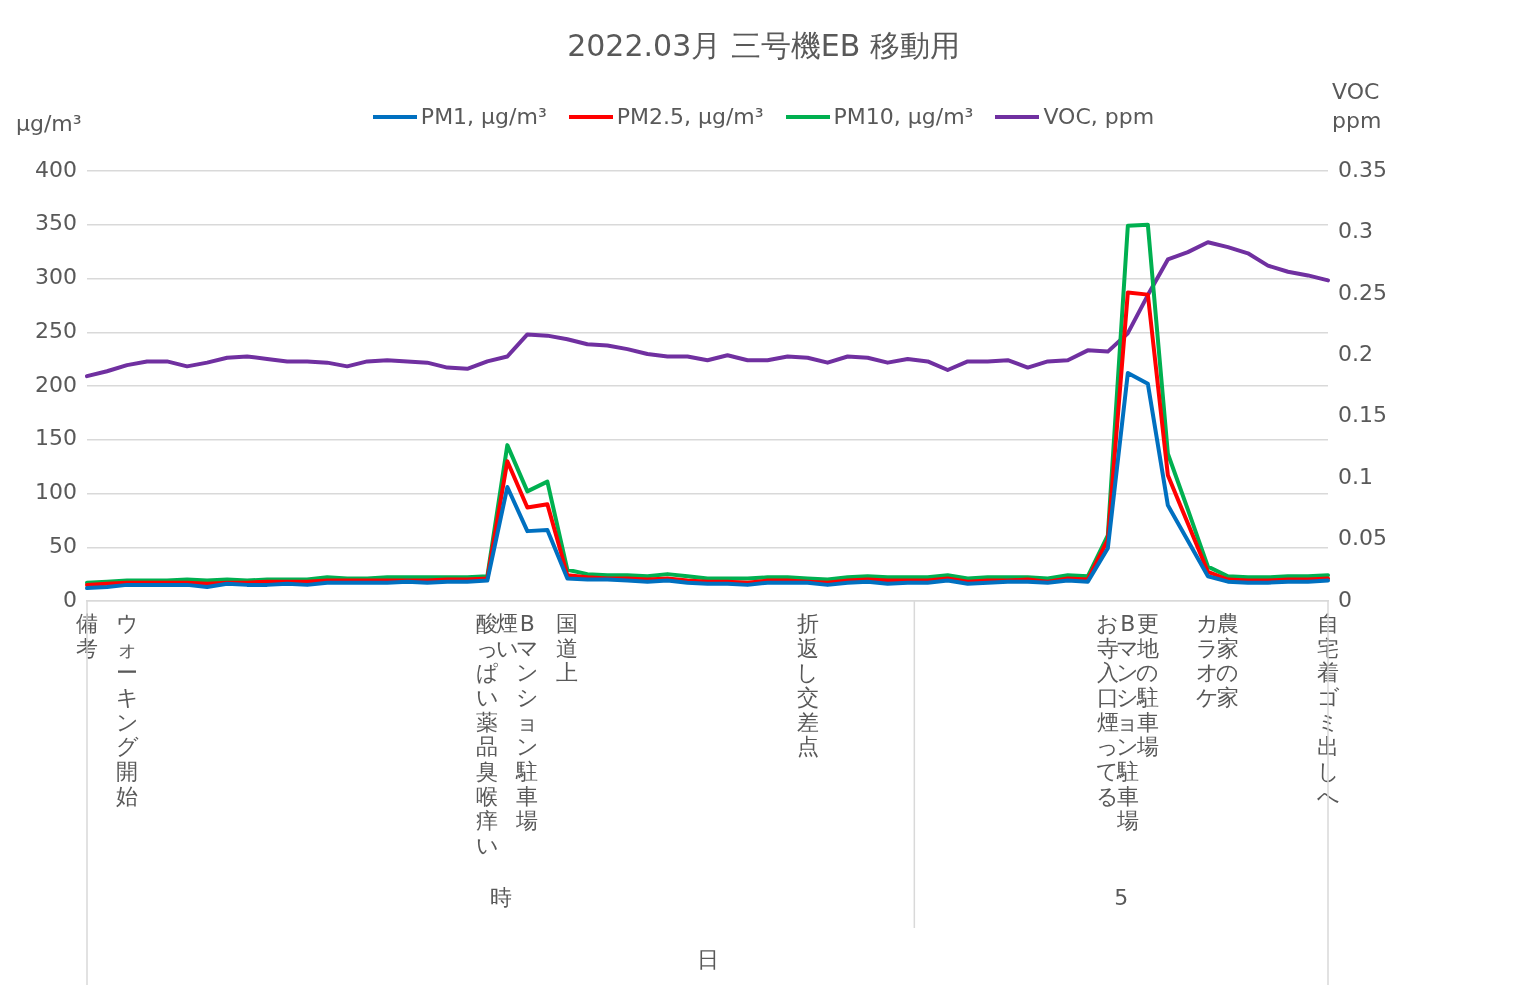 The height and width of the screenshot is (998, 1527). I want to click on y-axis-title: μg/m³, so click(49, 124).